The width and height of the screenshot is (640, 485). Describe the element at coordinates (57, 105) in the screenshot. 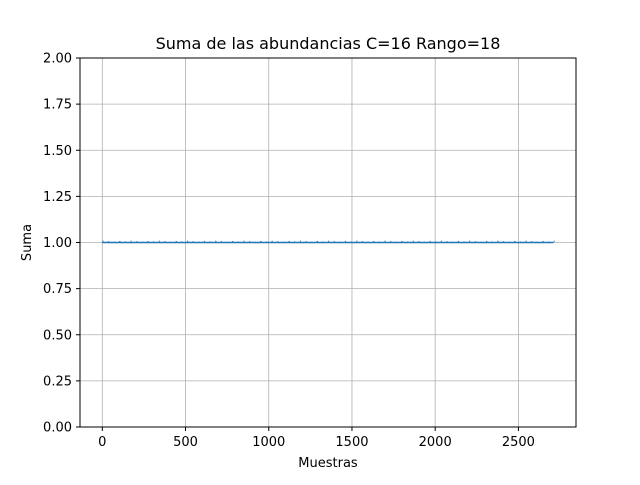

I see `y-tick-label: 1.75` at that location.